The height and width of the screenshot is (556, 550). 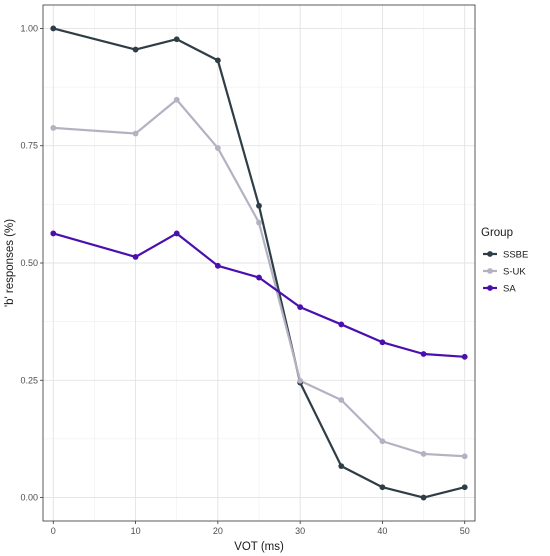 What do you see at coordinates (10, 263) in the screenshot?
I see `y-axis-title: 'b' responses (%)` at bounding box center [10, 263].